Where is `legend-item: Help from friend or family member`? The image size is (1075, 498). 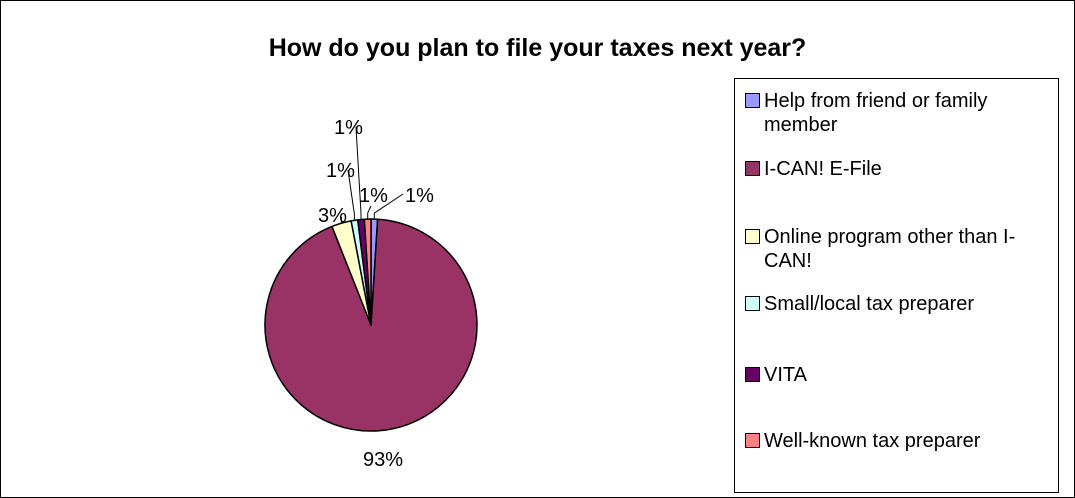 legend-item: Help from friend or family member is located at coordinates (874, 113).